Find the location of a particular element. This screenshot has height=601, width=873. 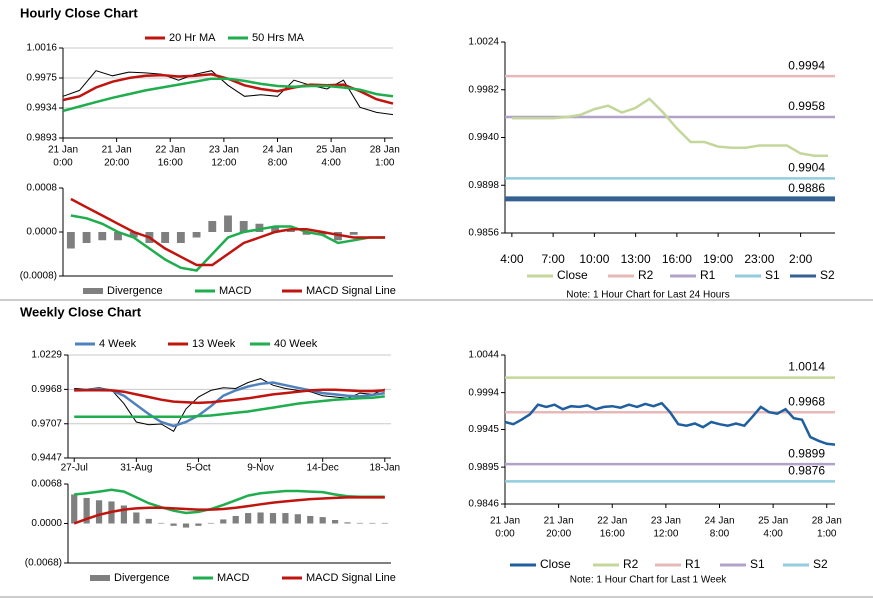

y-tick-label: 0.9975 is located at coordinates (41, 78).